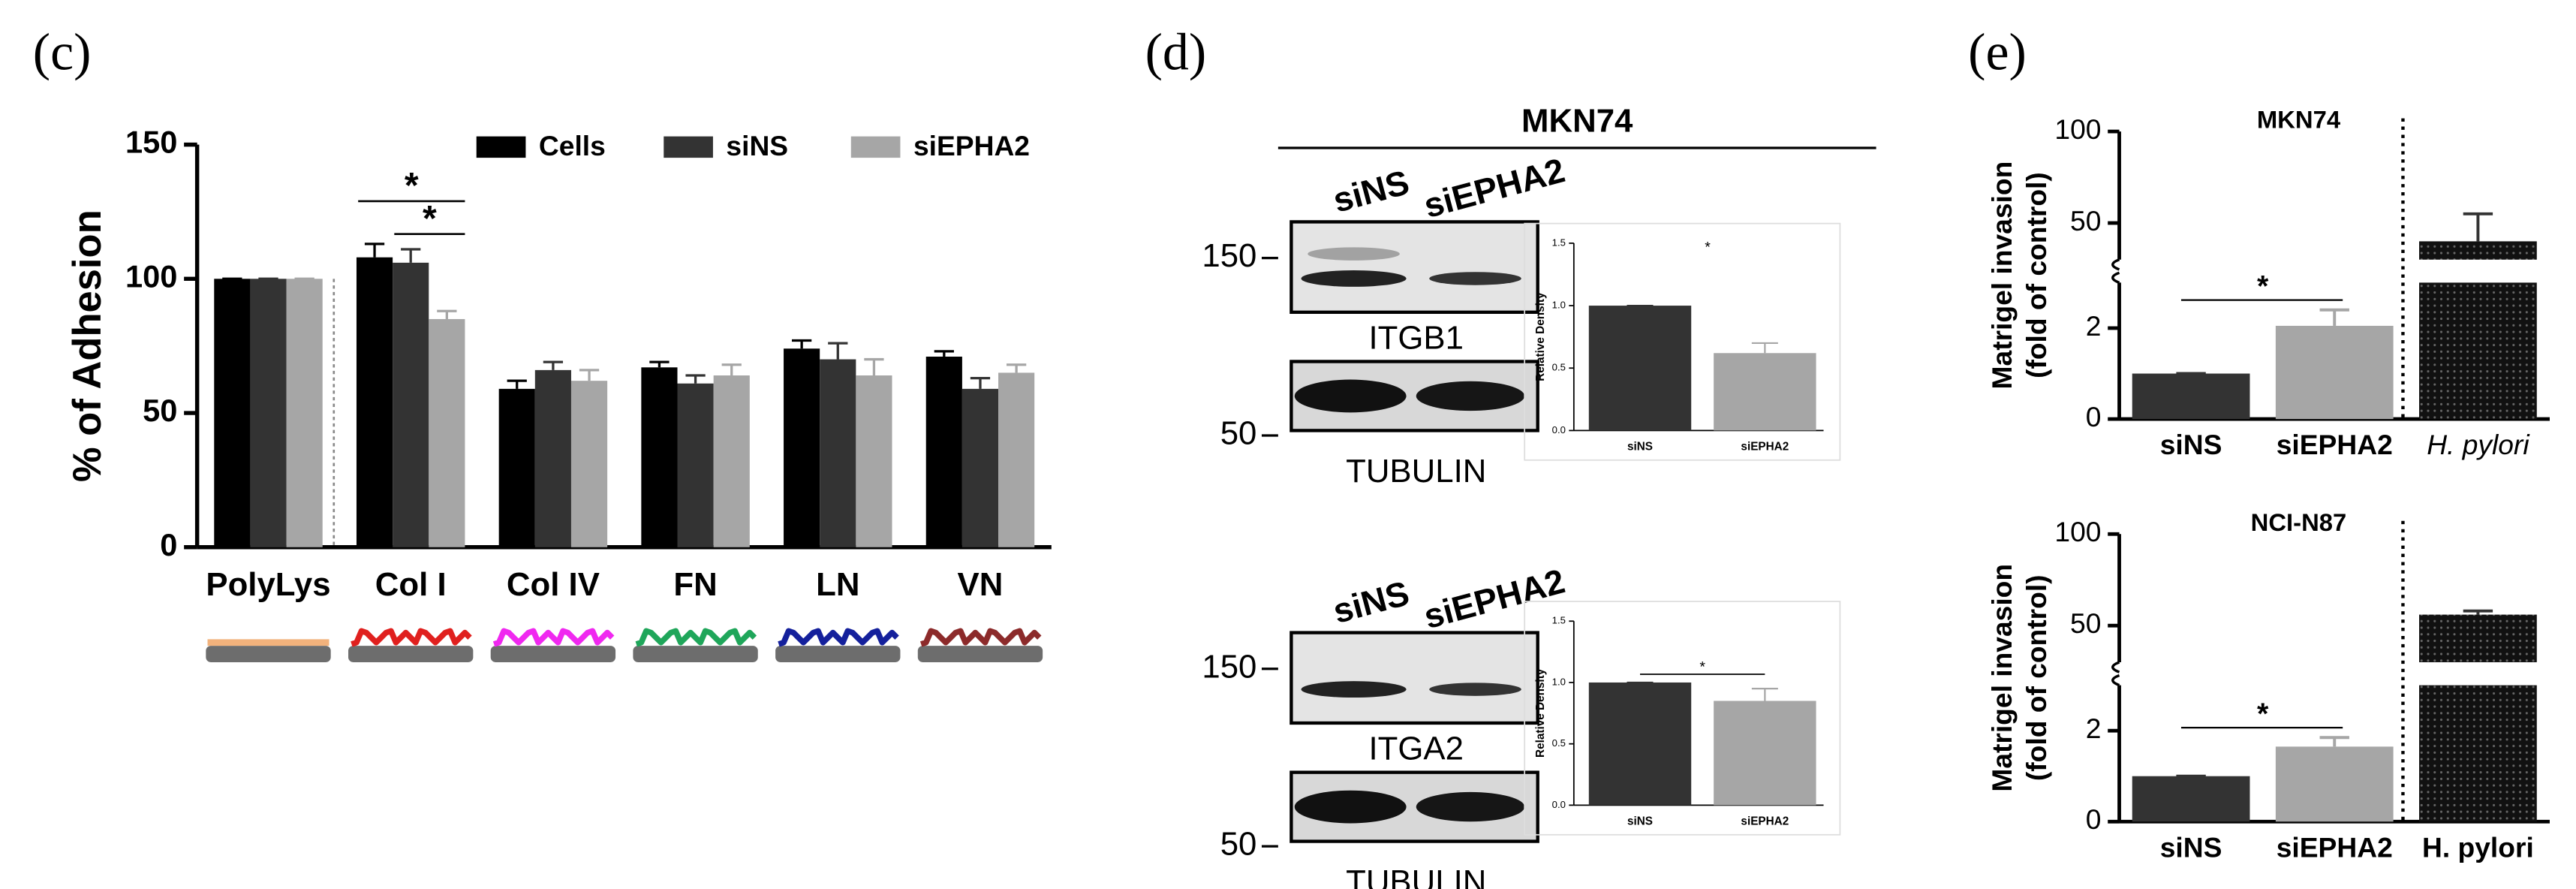 Image resolution: width=2576 pixels, height=889 pixels. What do you see at coordinates (151, 143) in the screenshot?
I see `y-tick-label: 150` at bounding box center [151, 143].